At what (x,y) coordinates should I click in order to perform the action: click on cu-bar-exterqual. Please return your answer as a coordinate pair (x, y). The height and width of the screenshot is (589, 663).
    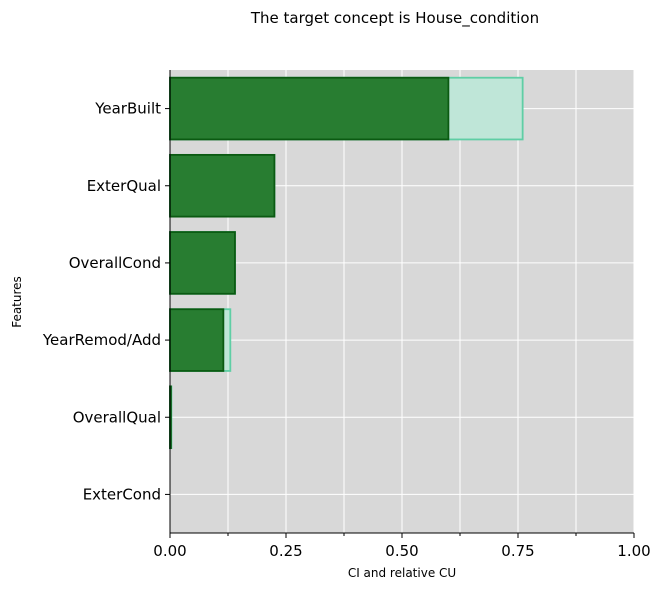
    Looking at the image, I should click on (222, 185).